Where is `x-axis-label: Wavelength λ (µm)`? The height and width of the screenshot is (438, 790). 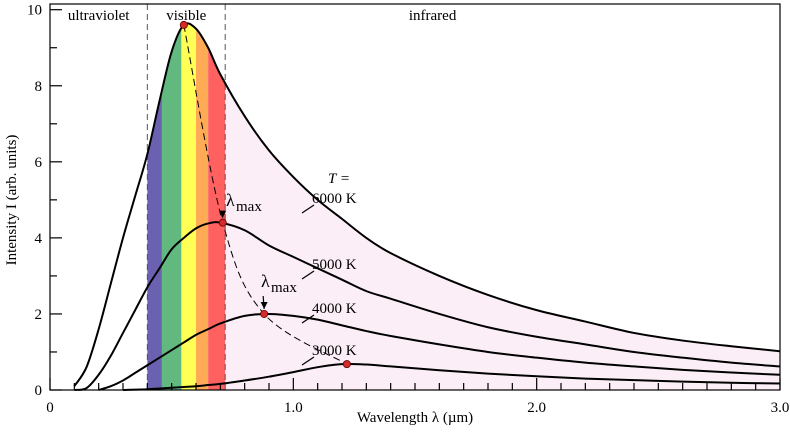 x-axis-label: Wavelength λ (µm) is located at coordinates (415, 418).